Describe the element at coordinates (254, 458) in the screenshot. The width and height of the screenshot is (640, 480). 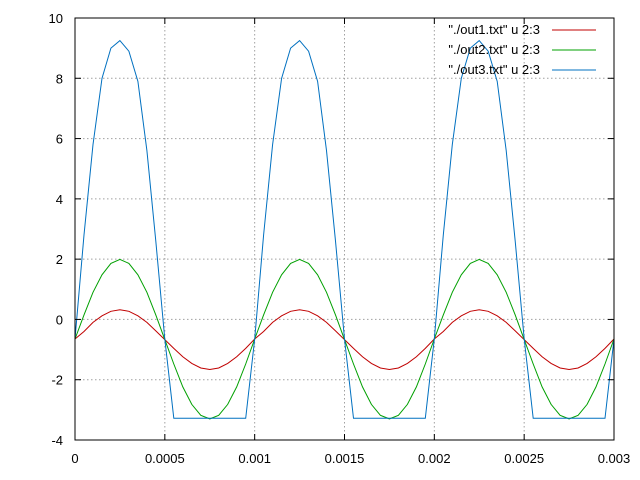
I see `x-tick-label: 0.001` at that location.